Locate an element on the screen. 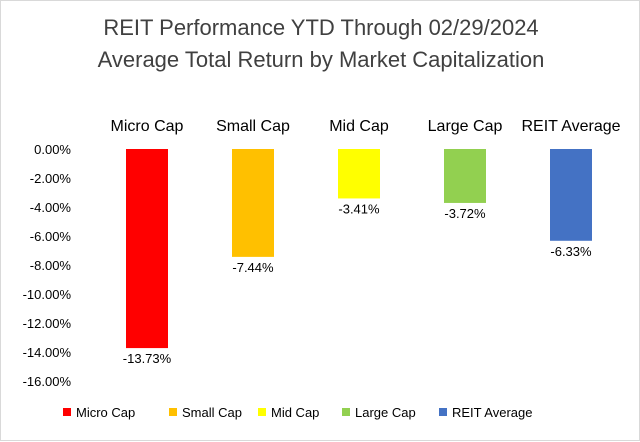 This screenshot has width=640, height=442. data-label: -6.33% is located at coordinates (571, 251).